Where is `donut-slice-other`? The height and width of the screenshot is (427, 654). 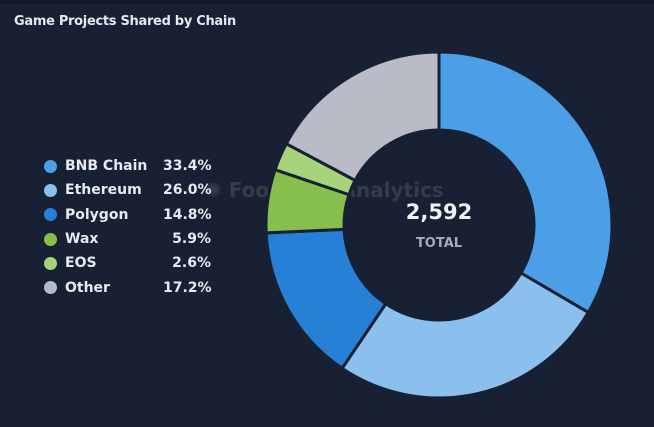 donut-slice-other is located at coordinates (362, 116).